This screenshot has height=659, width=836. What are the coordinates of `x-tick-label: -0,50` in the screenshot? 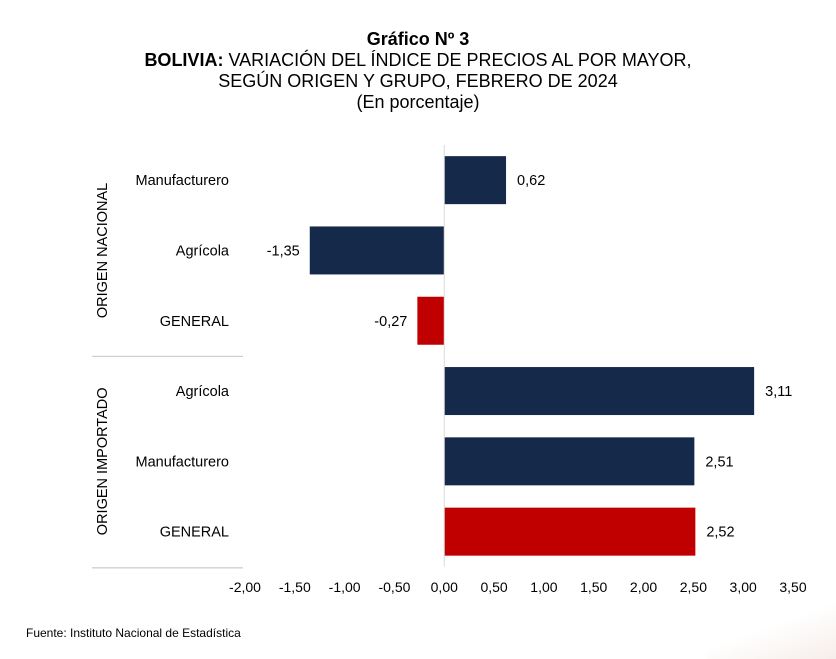 It's located at (394, 587).